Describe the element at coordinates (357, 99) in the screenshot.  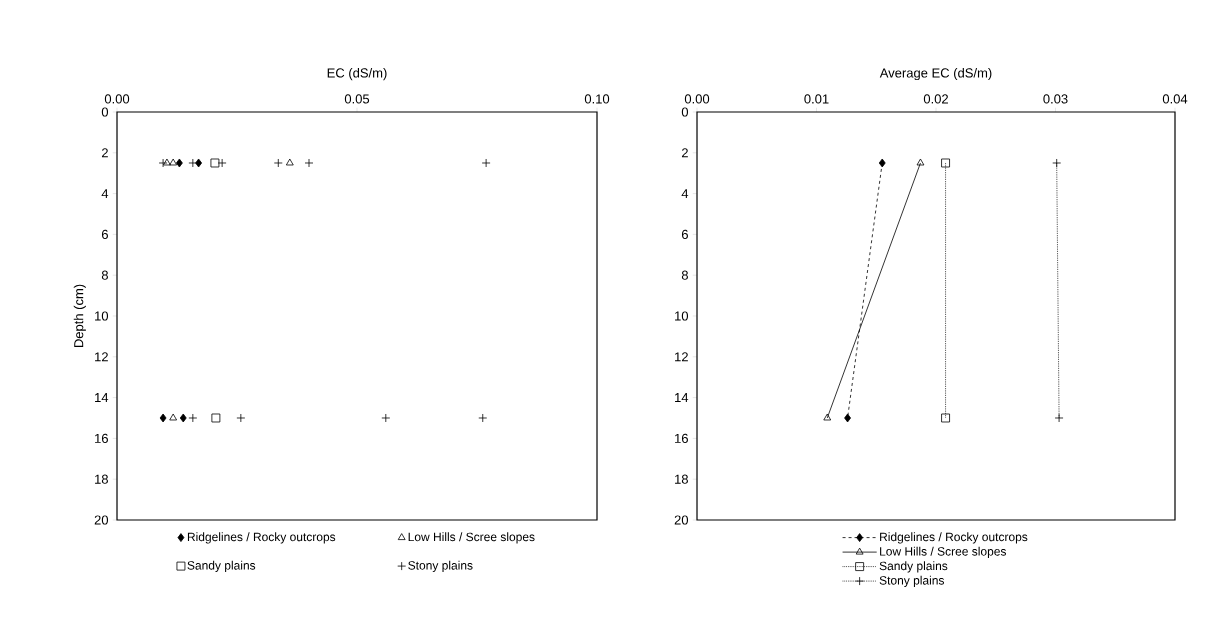
I see `x-tick-label: 0.05` at that location.